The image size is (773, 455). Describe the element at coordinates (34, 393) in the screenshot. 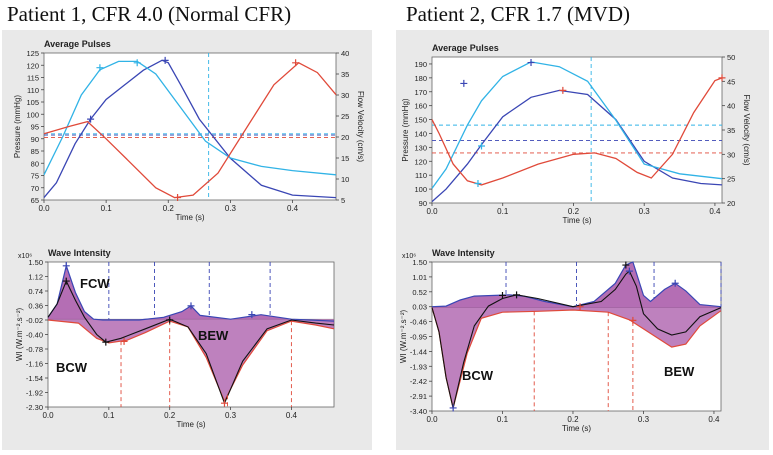

I see `p1-wave-y-tick-label: -1.92` at that location.